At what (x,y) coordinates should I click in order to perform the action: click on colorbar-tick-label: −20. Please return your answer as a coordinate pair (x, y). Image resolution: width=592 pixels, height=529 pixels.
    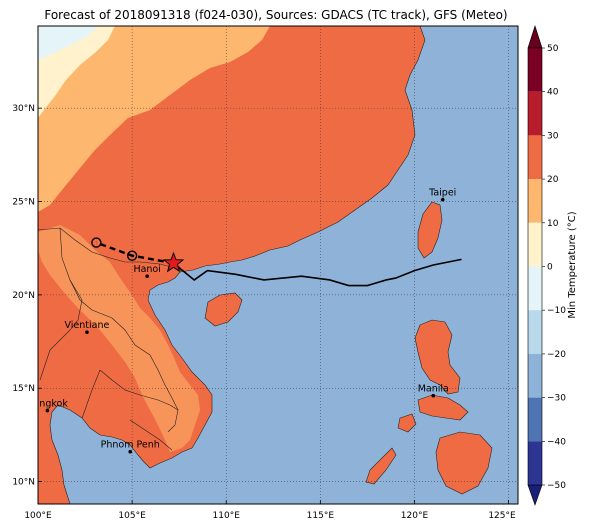
    Looking at the image, I should click on (556, 355).